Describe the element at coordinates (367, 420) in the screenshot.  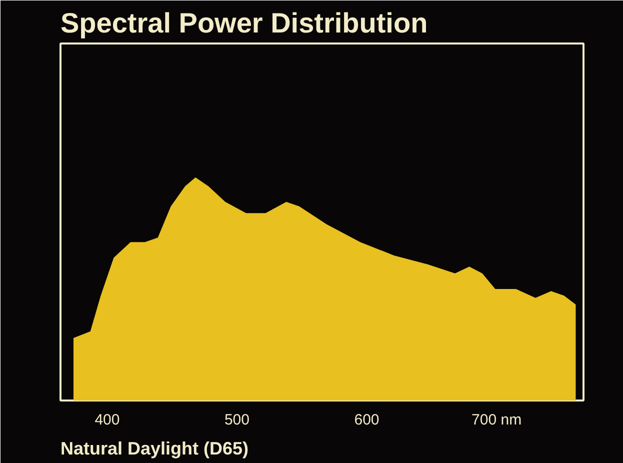
I see `x-tick-label: 600` at that location.